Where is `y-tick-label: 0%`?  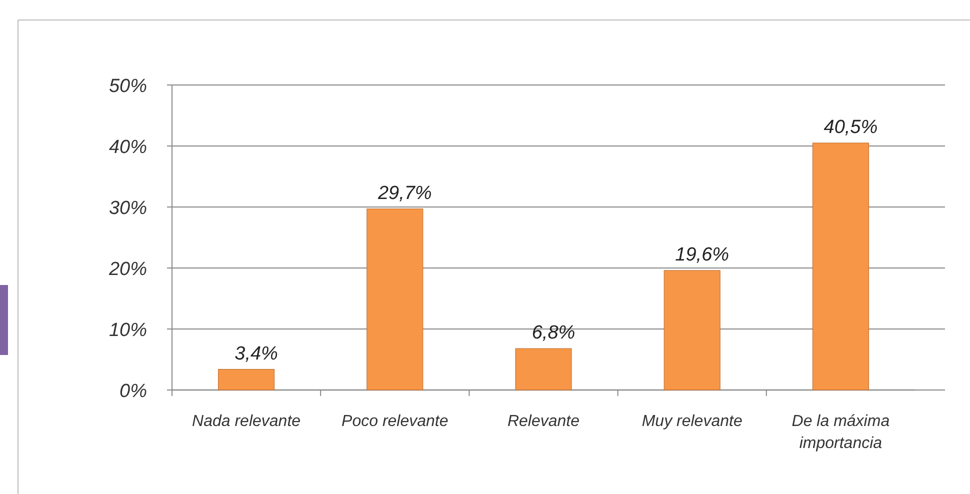 y-tick-label: 0% is located at coordinates (134, 391).